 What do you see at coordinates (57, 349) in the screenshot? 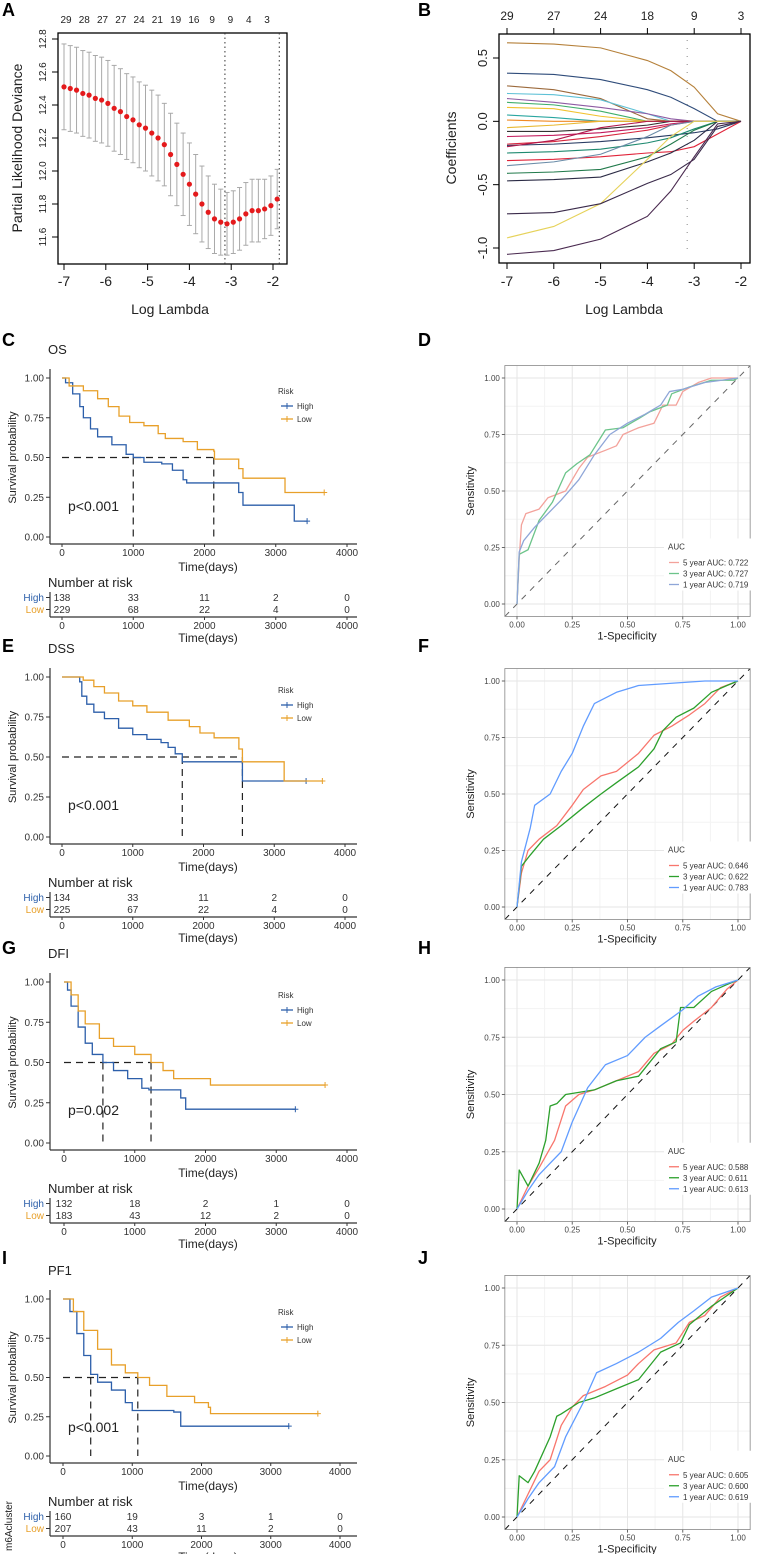
I see `plot-title: OS` at bounding box center [57, 349].